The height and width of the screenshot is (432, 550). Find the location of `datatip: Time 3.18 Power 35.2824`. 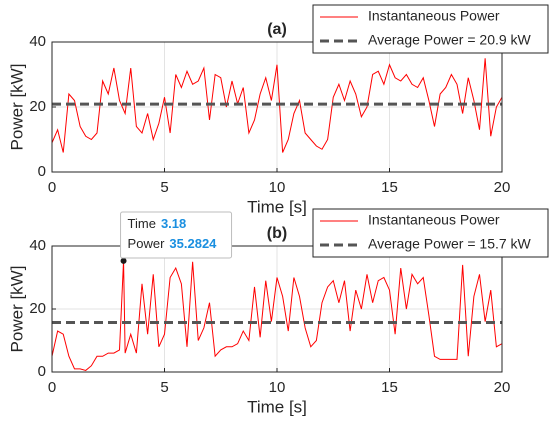

datatip: Time 3.18 Power 35.2824 is located at coordinates (176, 237).